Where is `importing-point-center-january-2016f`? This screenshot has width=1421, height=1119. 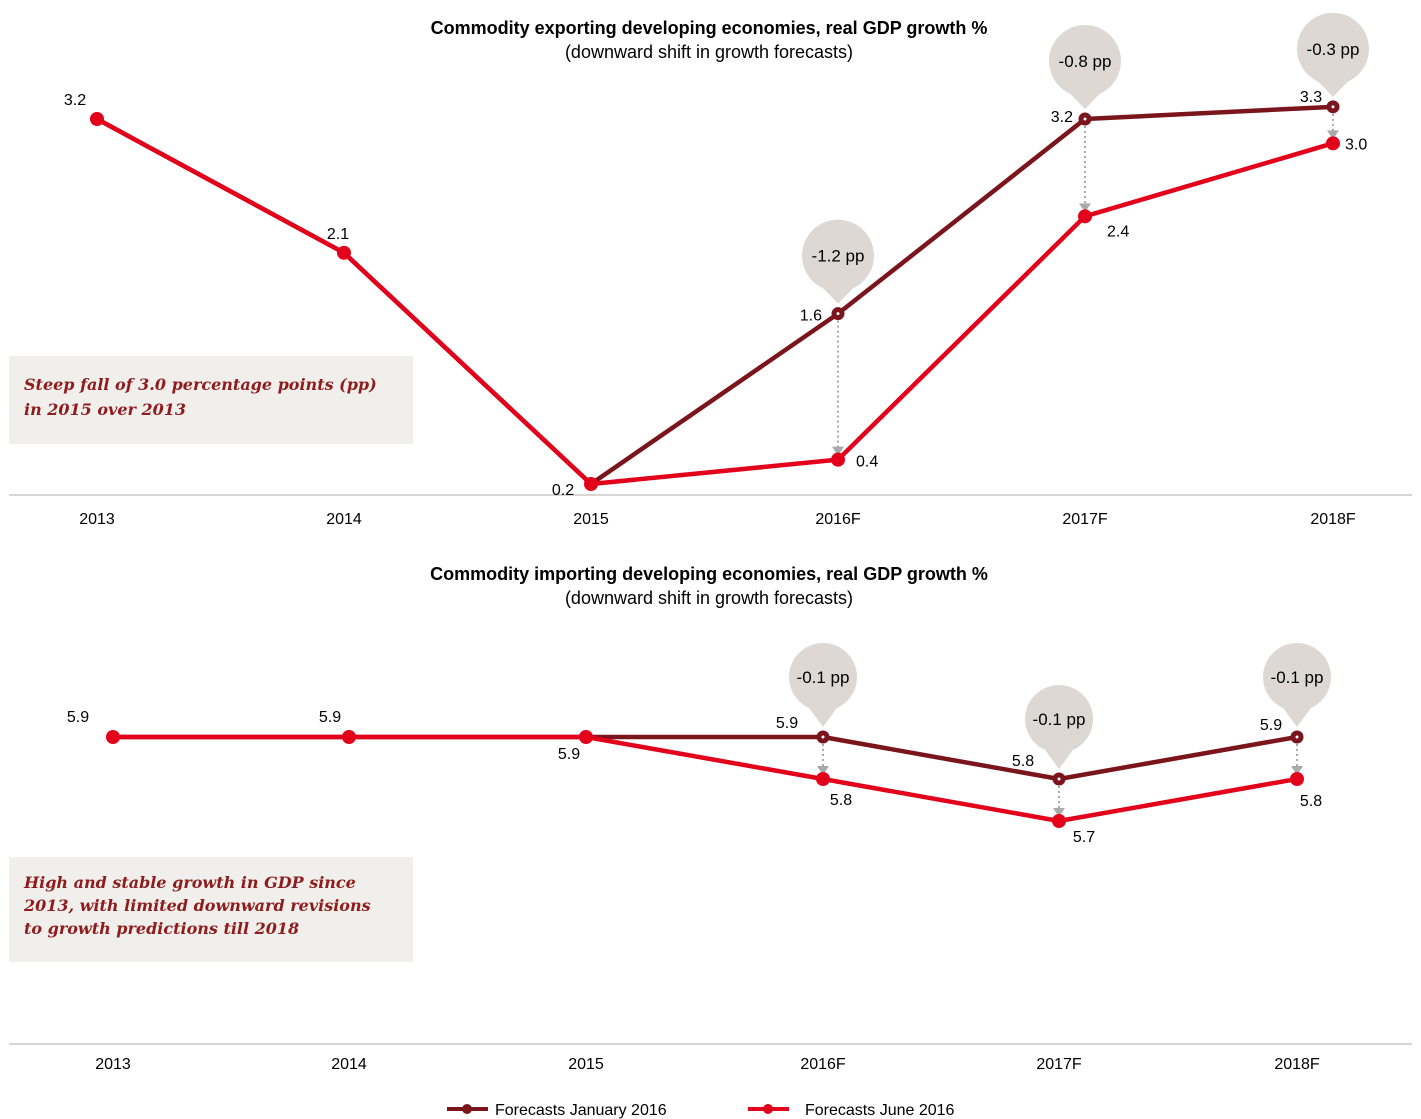 importing-point-center-january-2016f is located at coordinates (823, 737).